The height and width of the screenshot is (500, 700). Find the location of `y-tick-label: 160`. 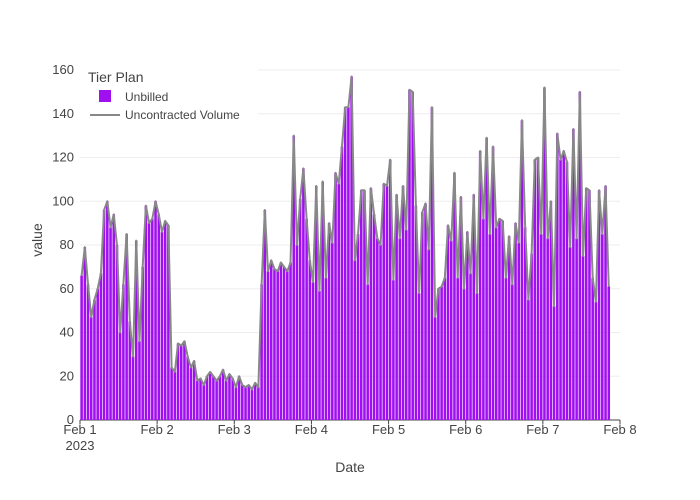

y-tick-label: 160 is located at coordinates (63, 69).